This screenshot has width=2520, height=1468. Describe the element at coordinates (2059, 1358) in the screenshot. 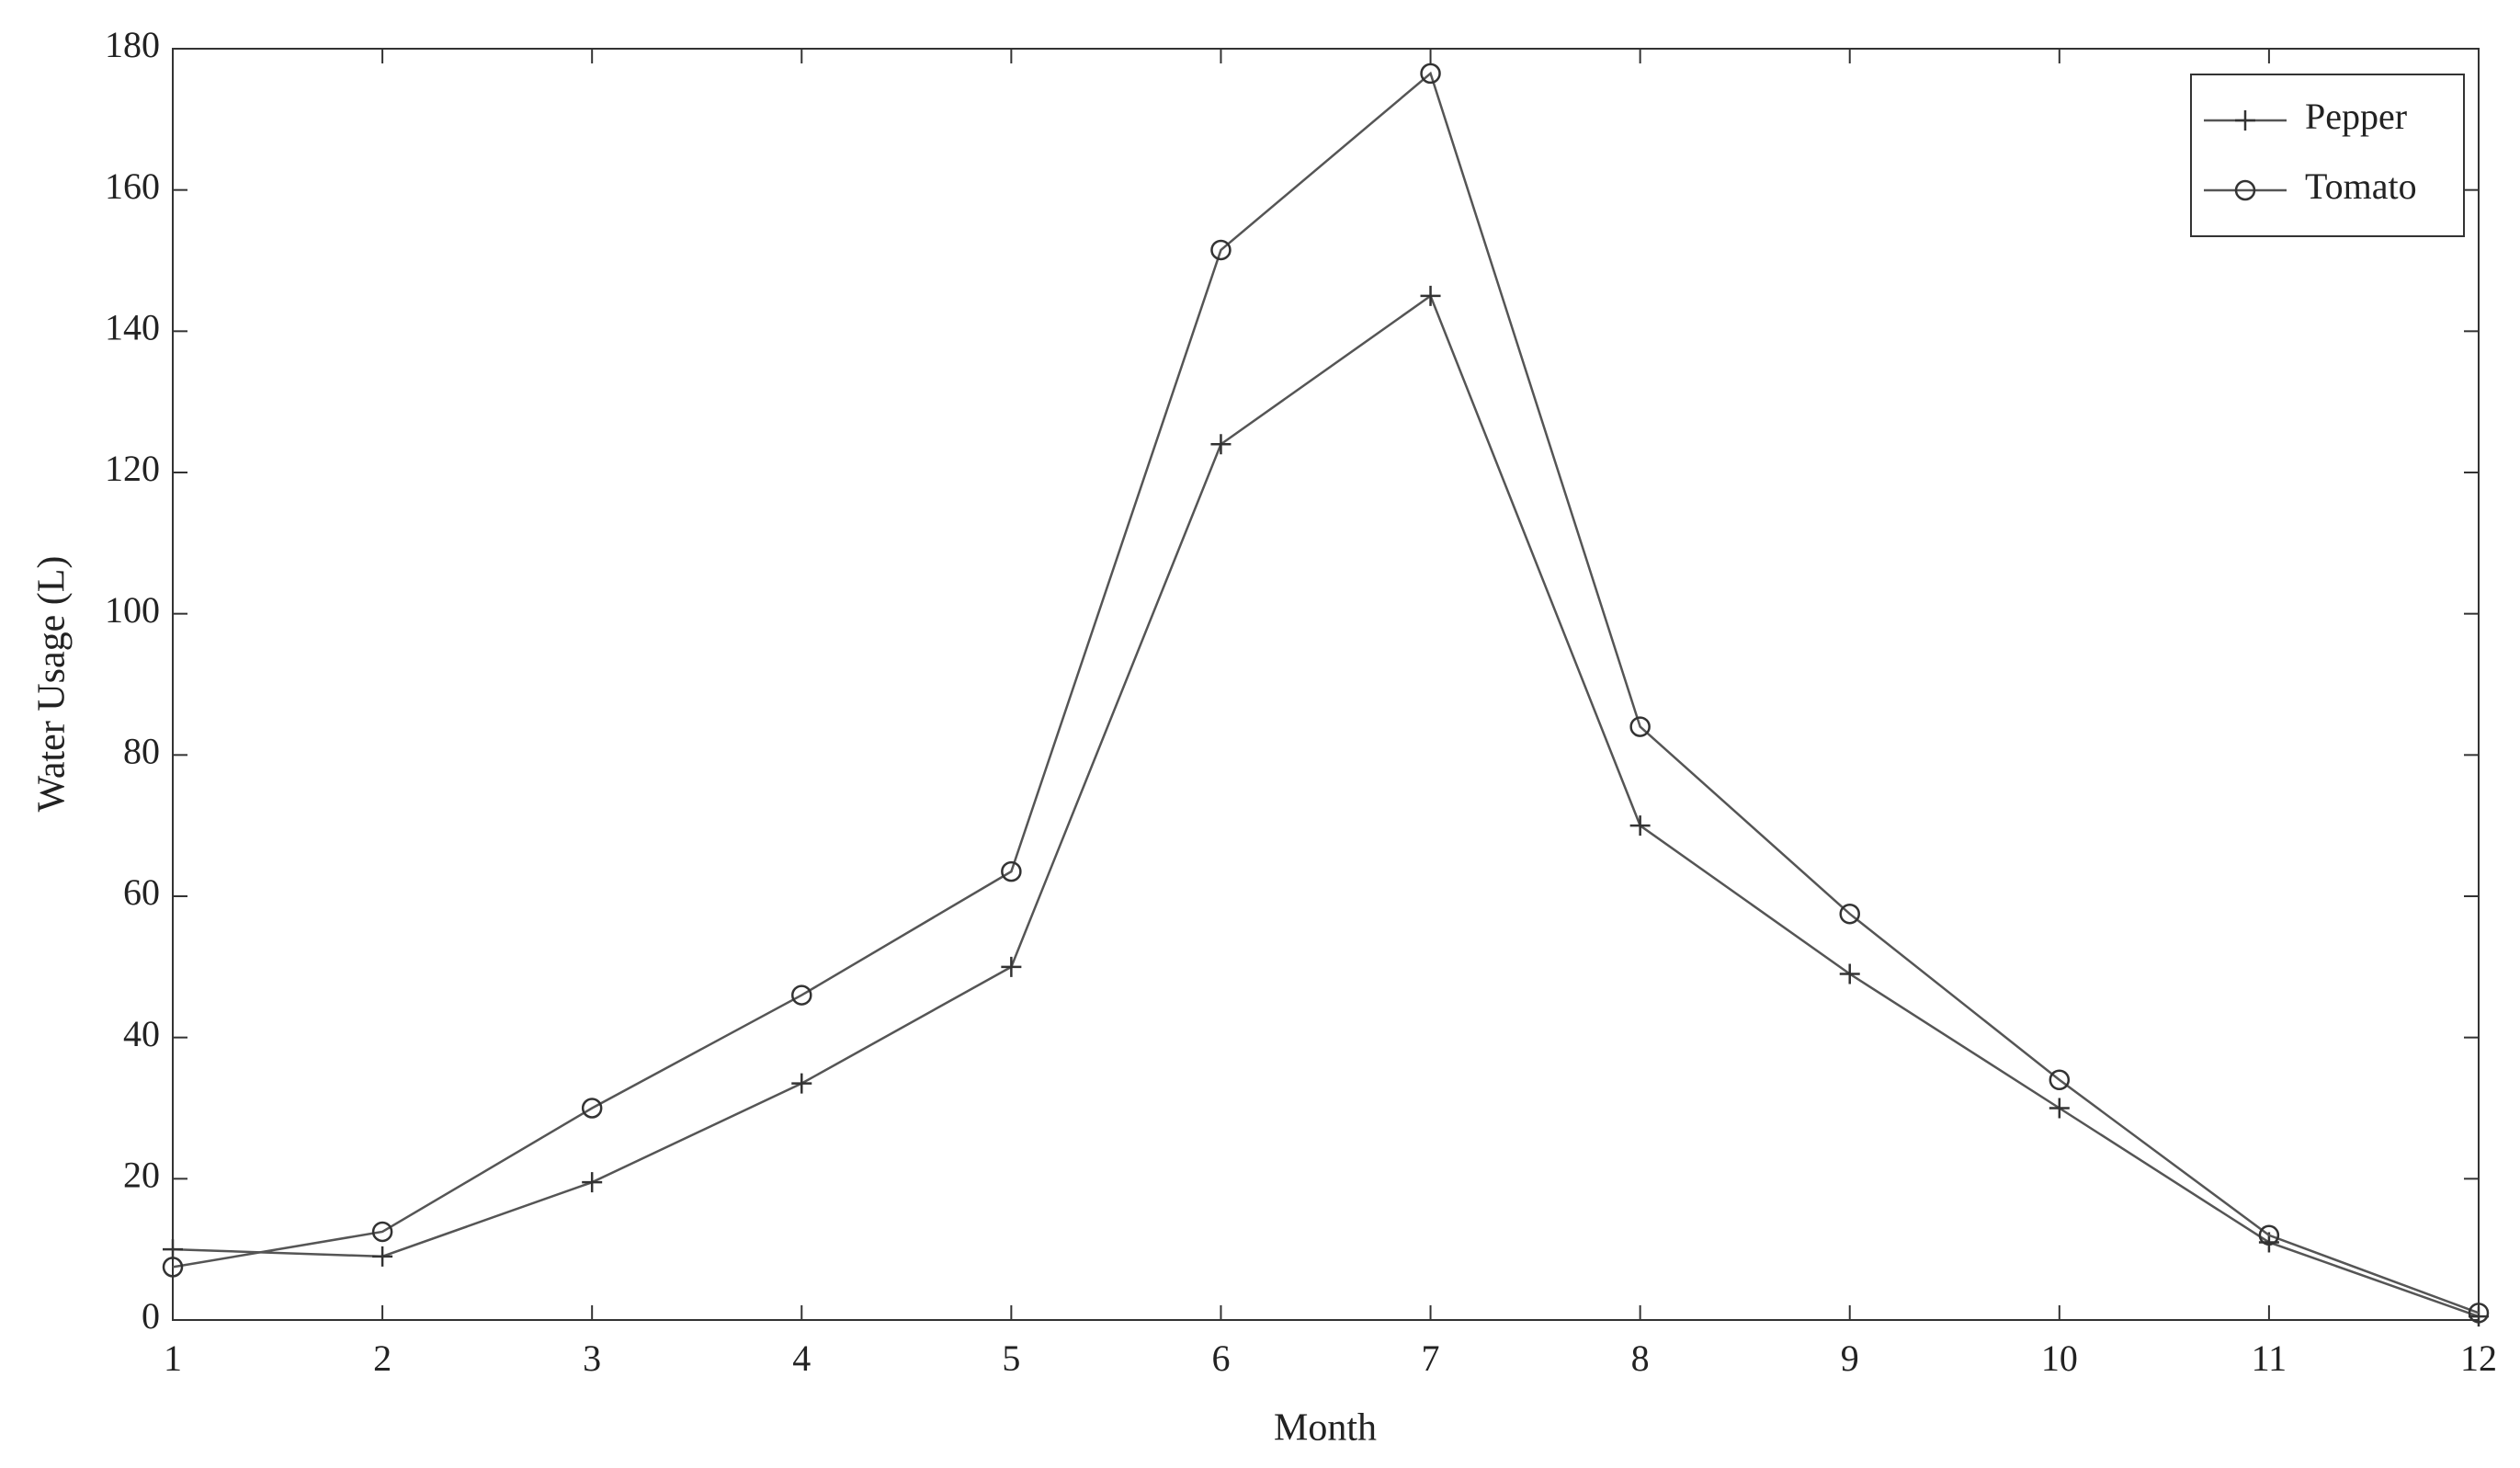

I see `x-tick-label: 10` at that location.